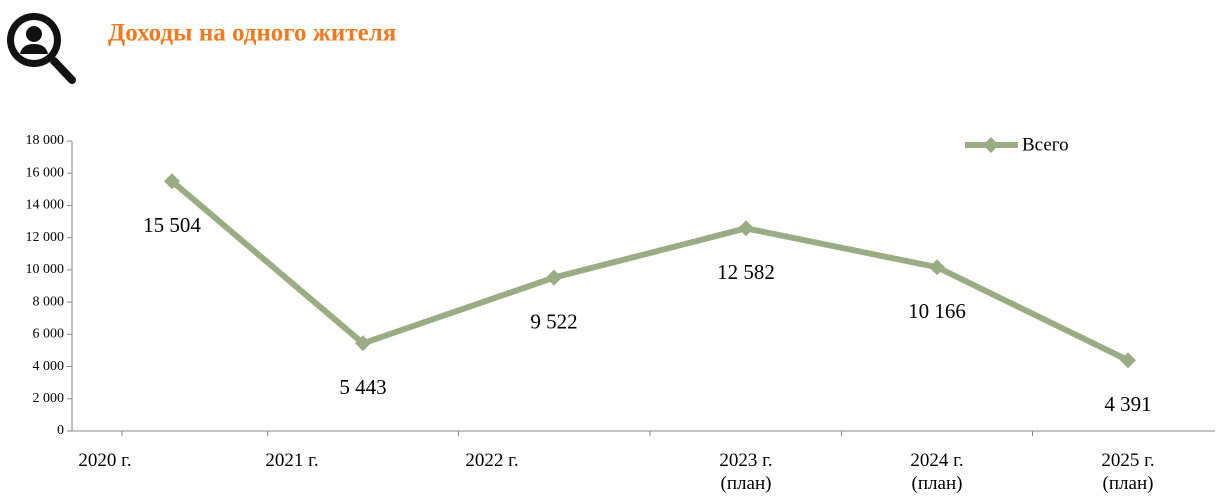 Image resolution: width=1219 pixels, height=500 pixels. Describe the element at coordinates (45, 172) in the screenshot. I see `y-tick-label: 16 000` at that location.